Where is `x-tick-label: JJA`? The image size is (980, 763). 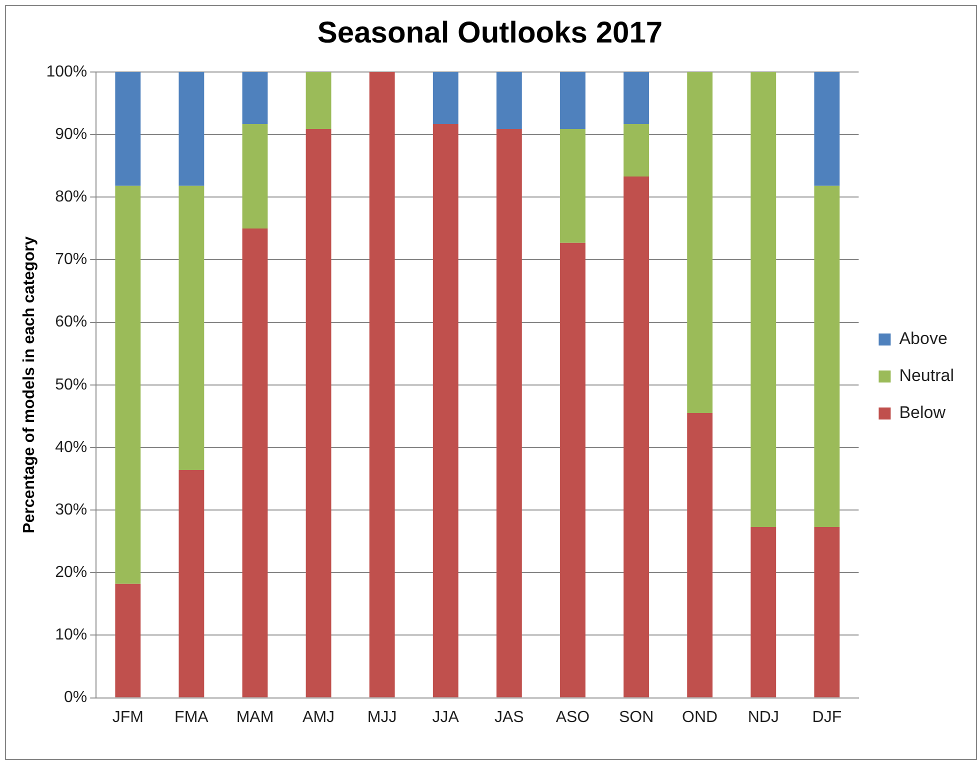
x-tick-label: JJA is located at coordinates (446, 717).